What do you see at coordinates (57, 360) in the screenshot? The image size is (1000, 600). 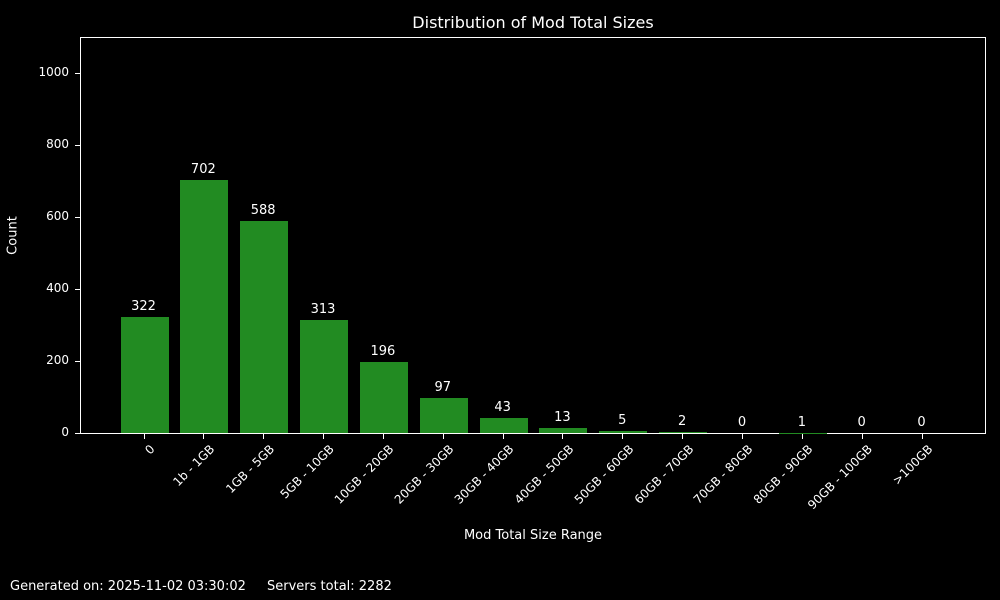 I see `y-tick-label: 200` at bounding box center [57, 360].